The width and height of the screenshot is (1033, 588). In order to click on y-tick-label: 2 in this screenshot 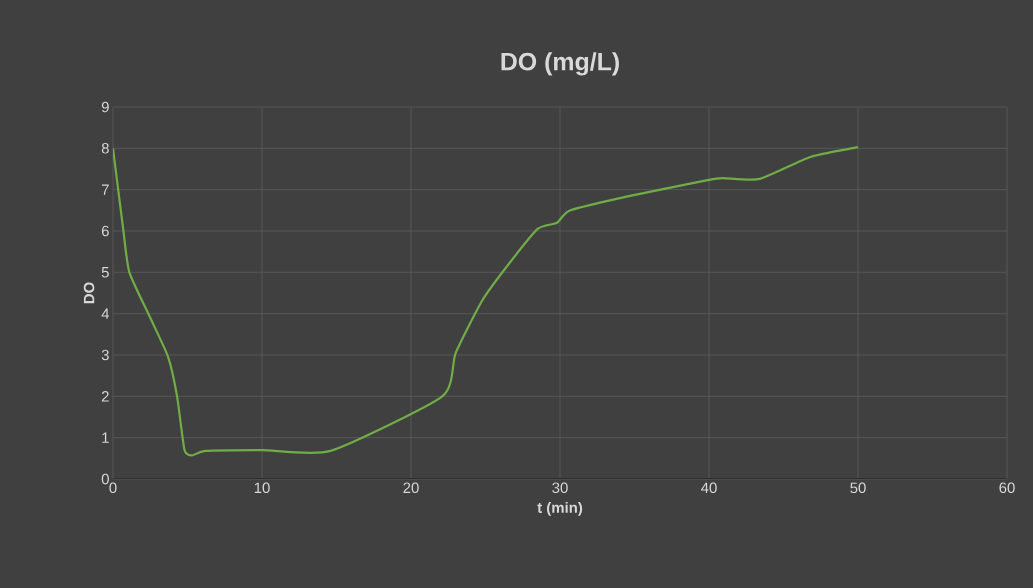, I will do `click(105, 396)`.